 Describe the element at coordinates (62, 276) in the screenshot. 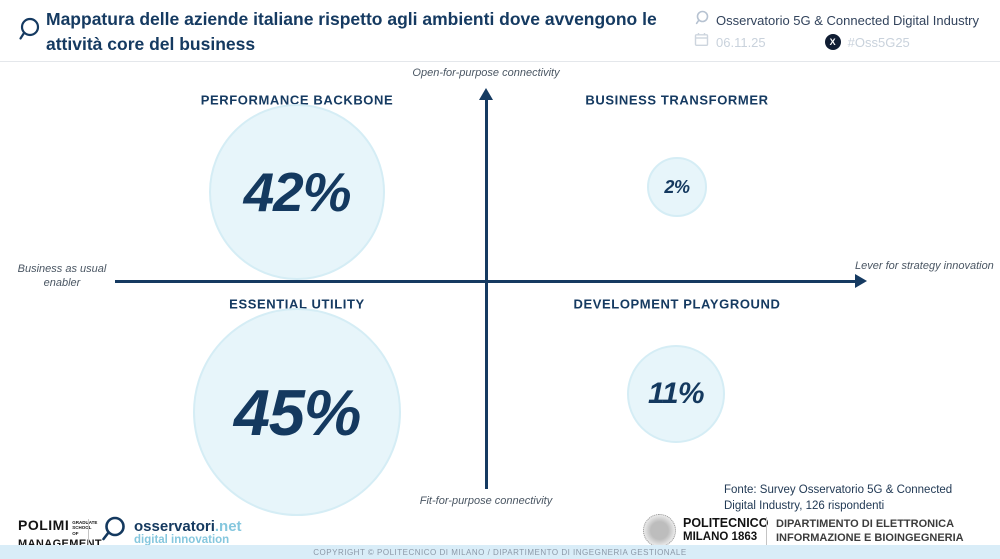

I see `x-axis-left-label: Business as usual enabler` at that location.